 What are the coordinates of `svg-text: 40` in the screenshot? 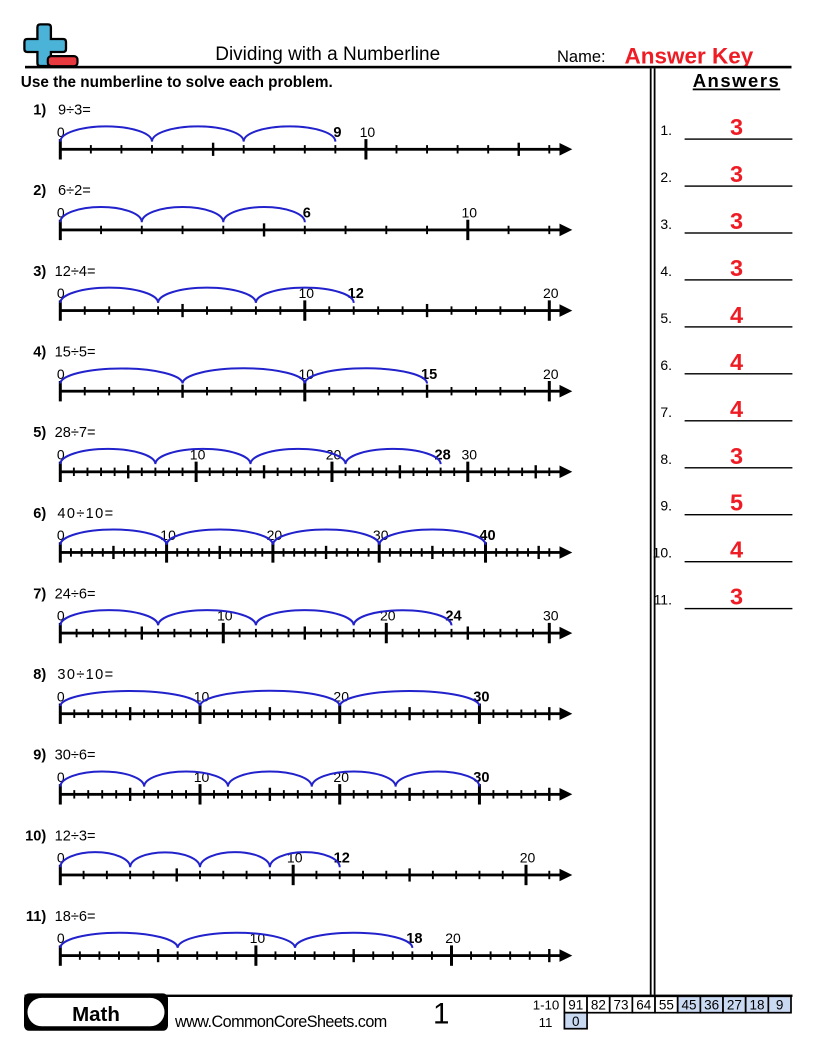 It's located at (487, 536).